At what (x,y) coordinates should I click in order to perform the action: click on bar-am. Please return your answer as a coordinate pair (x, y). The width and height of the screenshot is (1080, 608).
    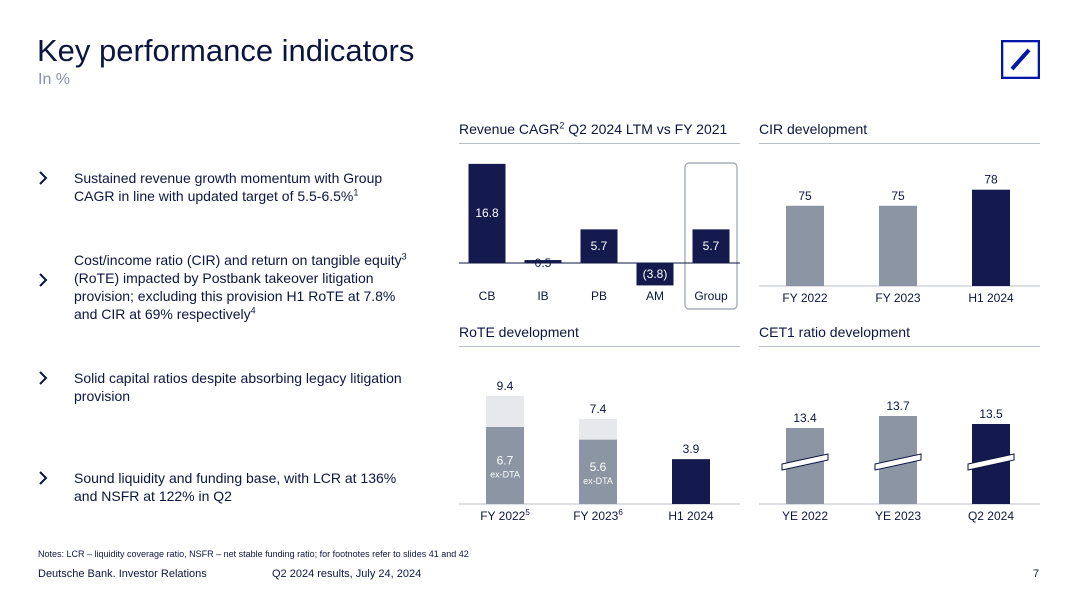
    Looking at the image, I should click on (655, 274).